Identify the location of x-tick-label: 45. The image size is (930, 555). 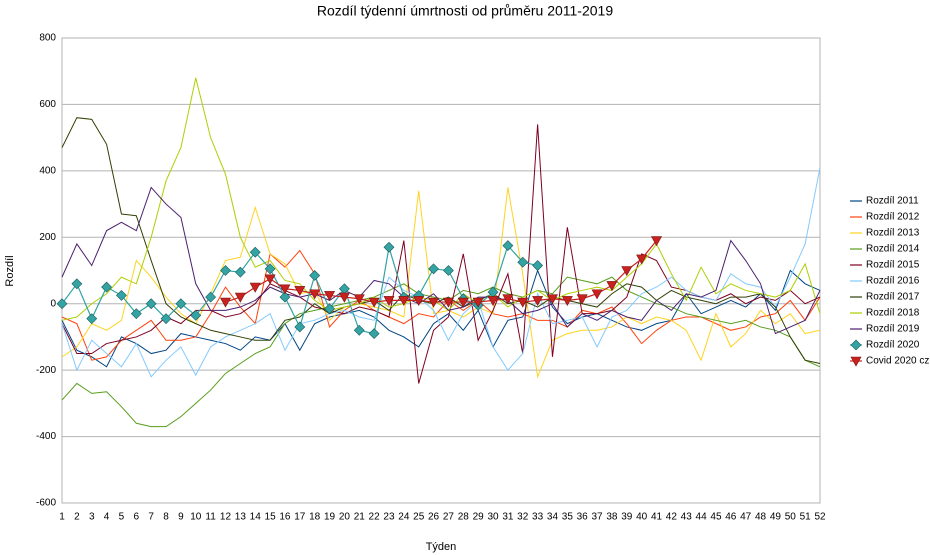
(716, 517).